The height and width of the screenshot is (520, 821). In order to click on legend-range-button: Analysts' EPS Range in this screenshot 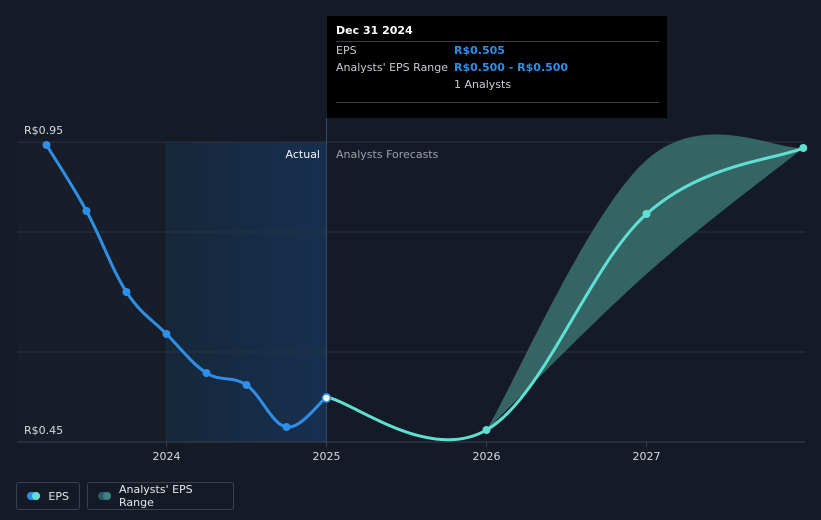, I will do `click(160, 496)`.